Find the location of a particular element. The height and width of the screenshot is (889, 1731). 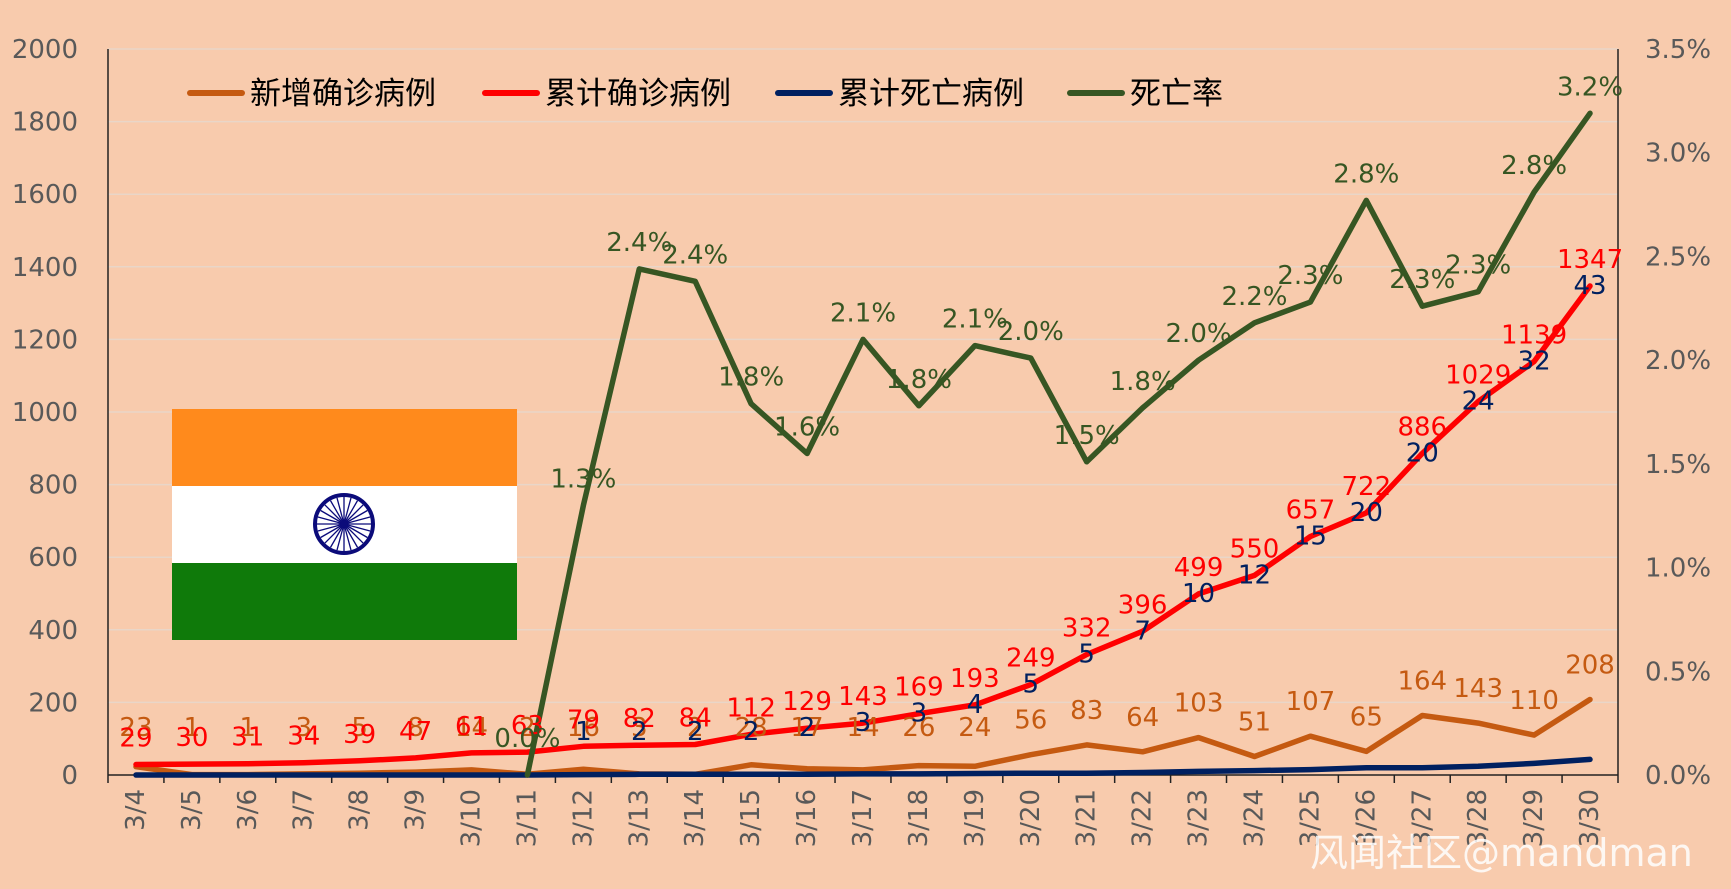

legend-label: 累计死亡病例 is located at coordinates (931, 94).